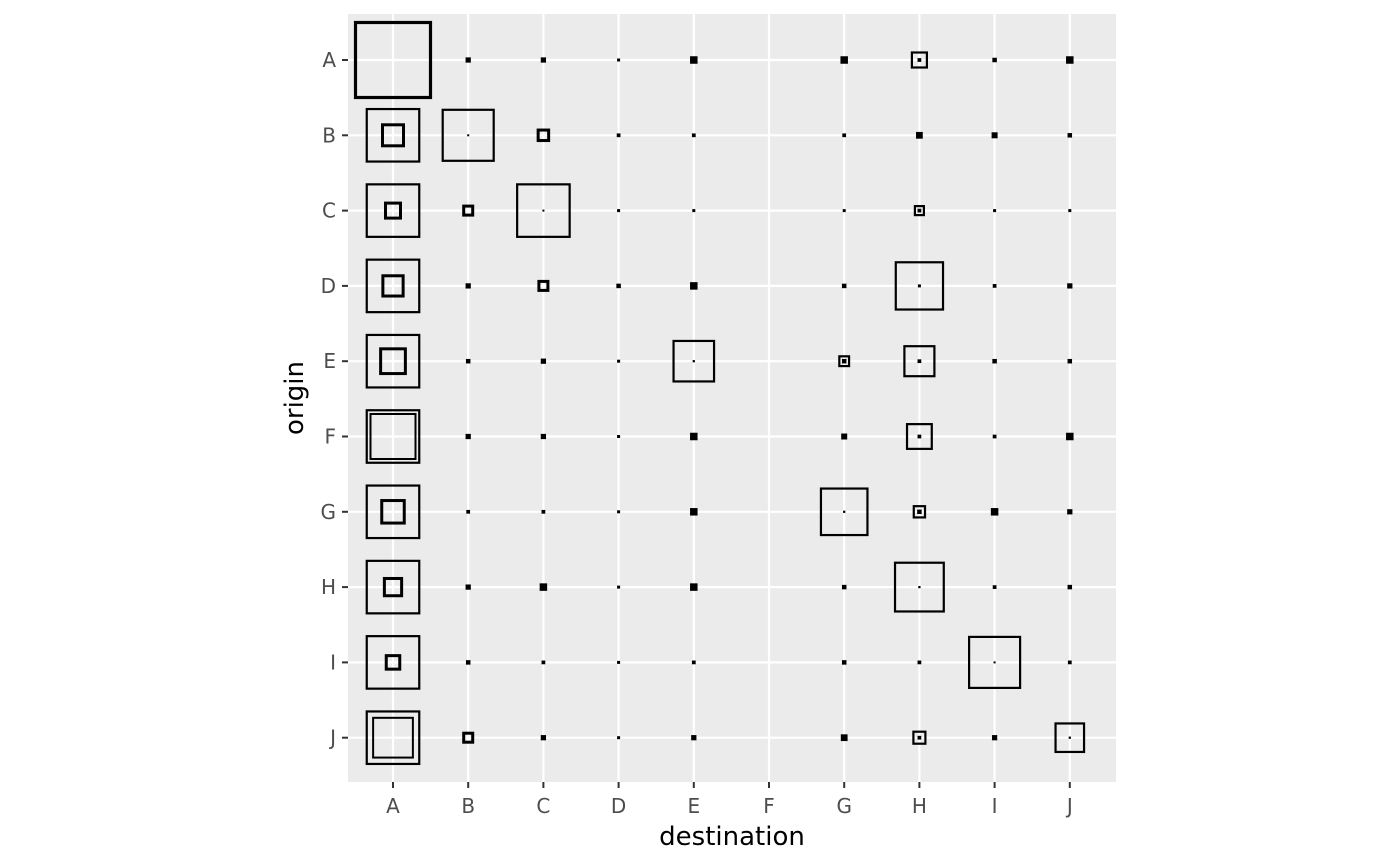 The image size is (1400, 866). What do you see at coordinates (693, 135) in the screenshot?
I see `cell-B-E` at bounding box center [693, 135].